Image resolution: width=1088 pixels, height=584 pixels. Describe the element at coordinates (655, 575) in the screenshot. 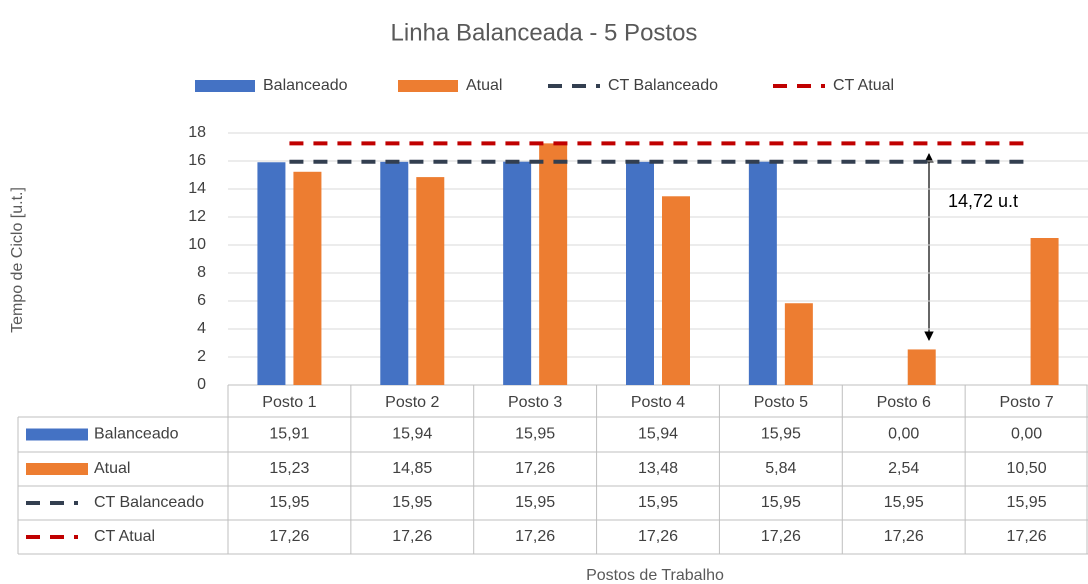

I see `x-axis-label: Postos de Trabalho` at that location.